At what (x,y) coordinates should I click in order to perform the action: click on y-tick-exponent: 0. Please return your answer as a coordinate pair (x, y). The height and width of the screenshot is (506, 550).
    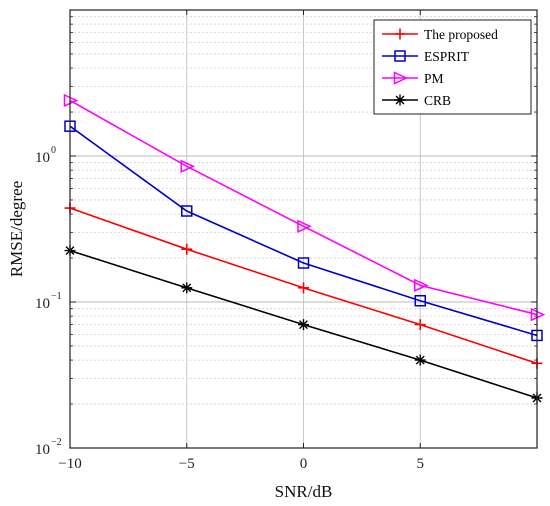
    Looking at the image, I should click on (53, 150).